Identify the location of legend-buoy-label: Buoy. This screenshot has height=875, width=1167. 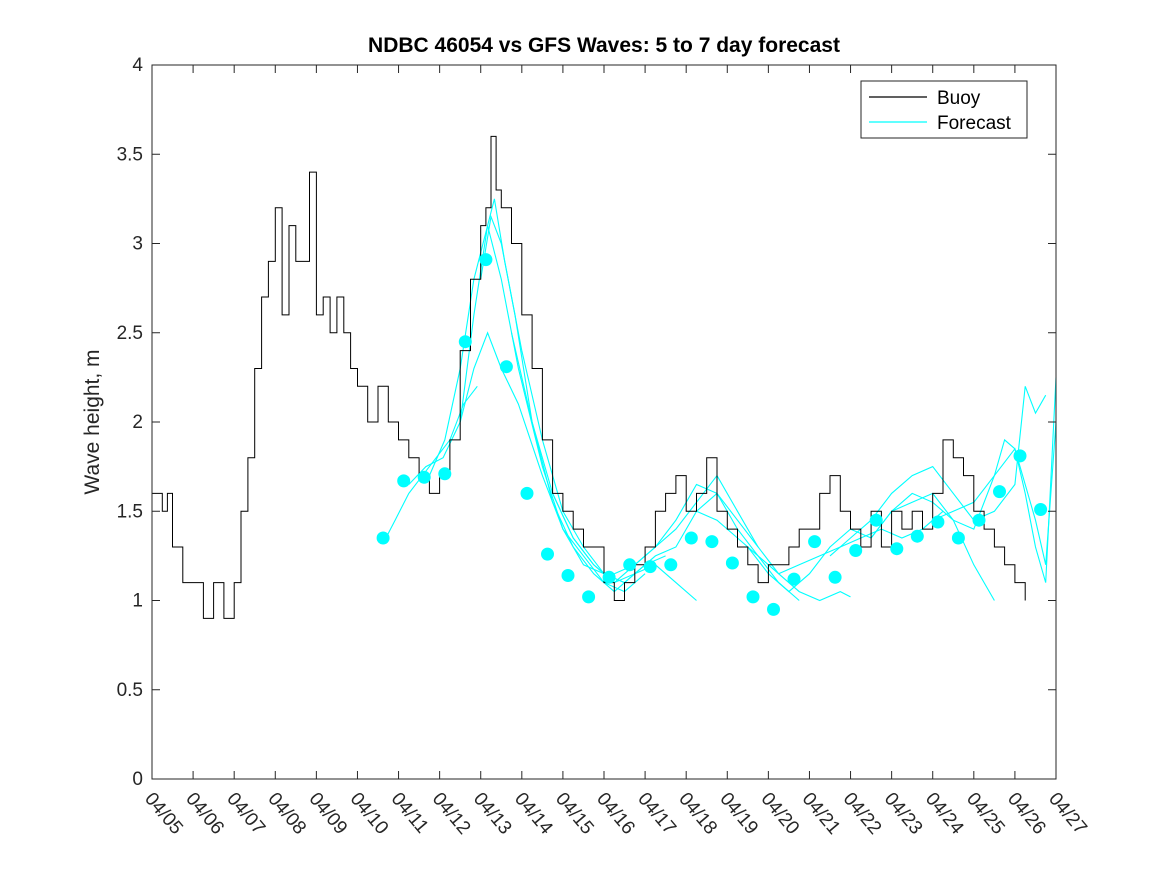
(959, 98).